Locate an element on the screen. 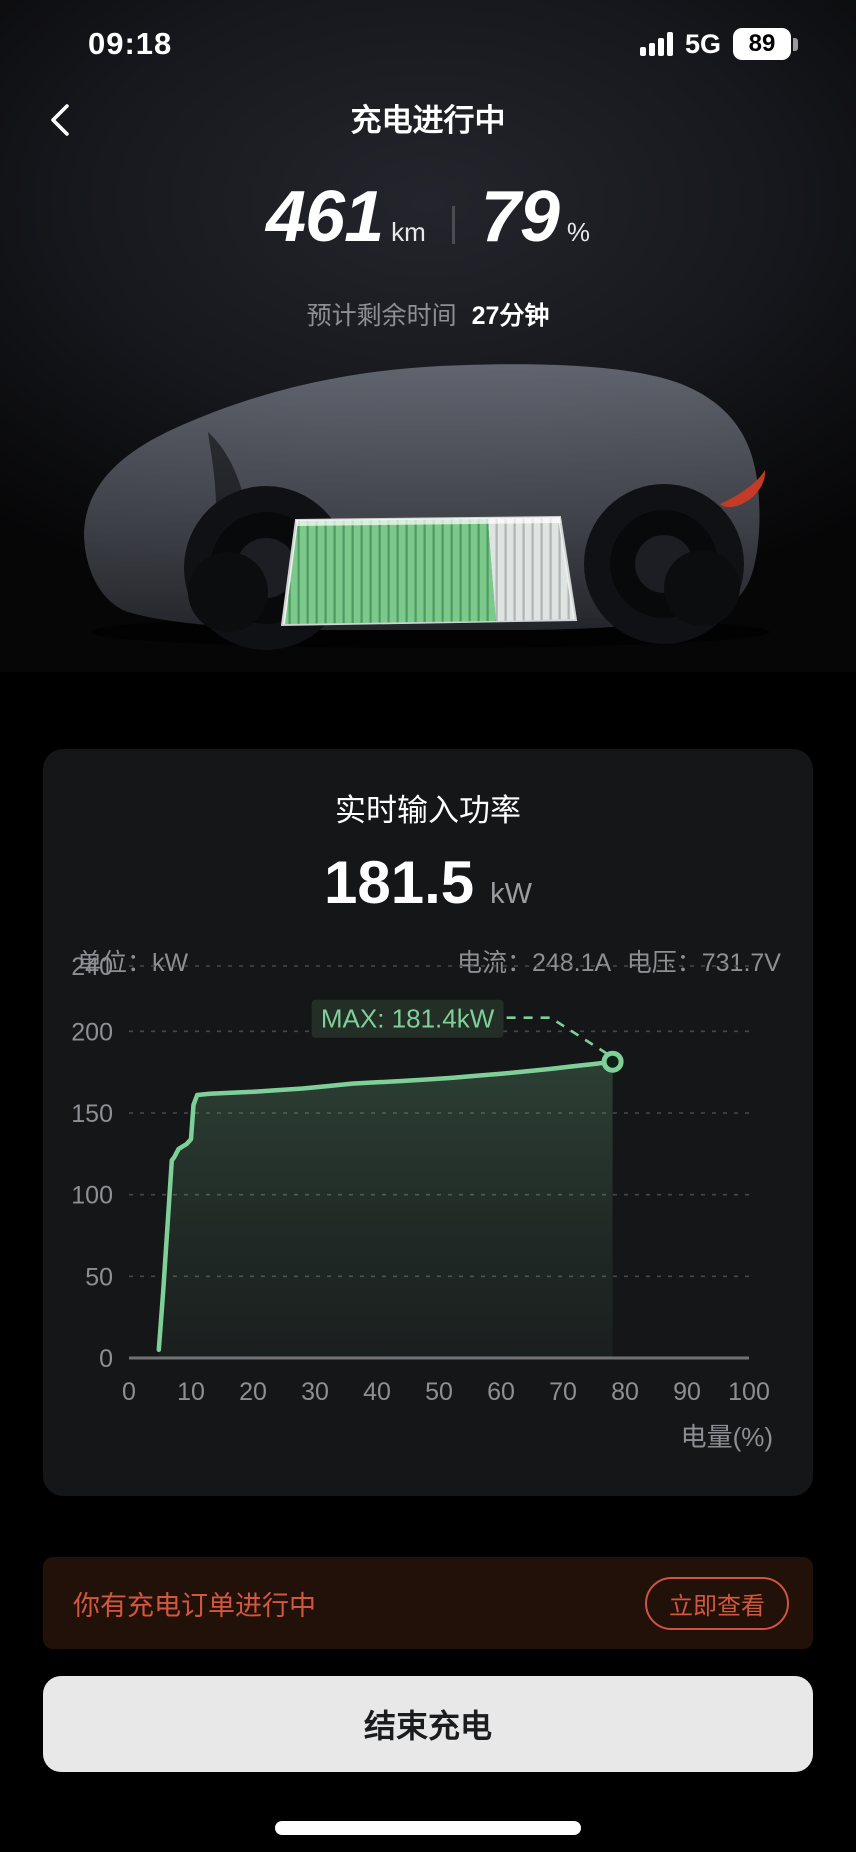 Image resolution: width=856 pixels, height=1852 pixels. battery-pack is located at coordinates (429, 571).